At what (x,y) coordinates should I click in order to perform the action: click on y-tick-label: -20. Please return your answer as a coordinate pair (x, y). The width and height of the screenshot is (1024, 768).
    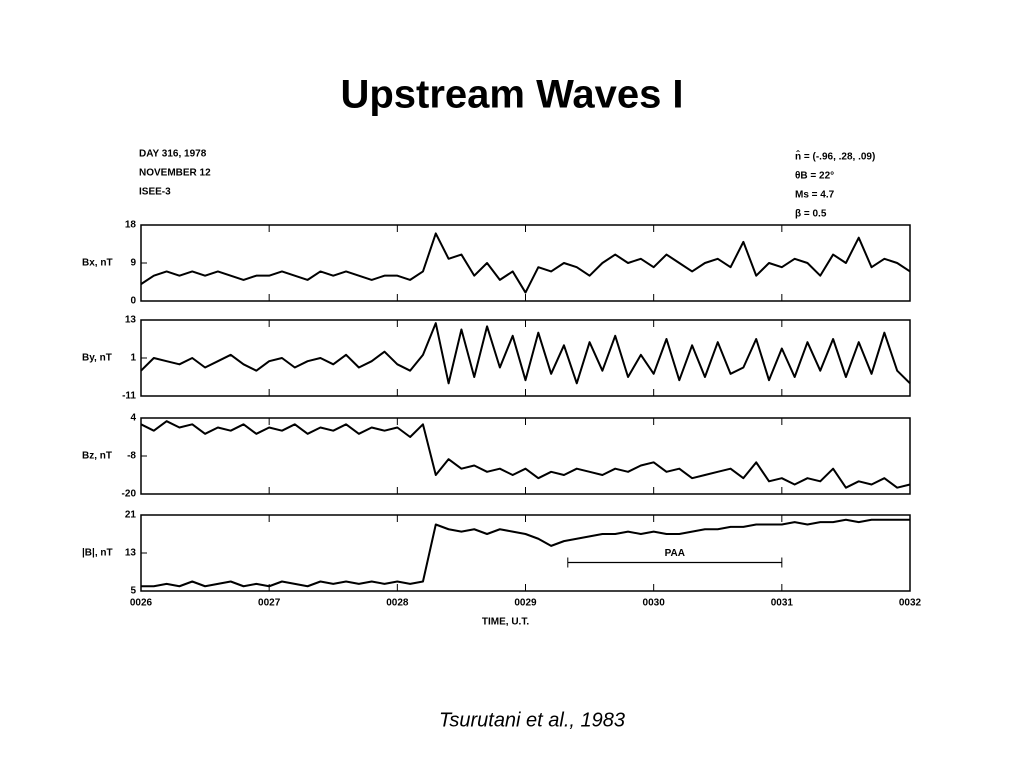
    Looking at the image, I should click on (129, 494).